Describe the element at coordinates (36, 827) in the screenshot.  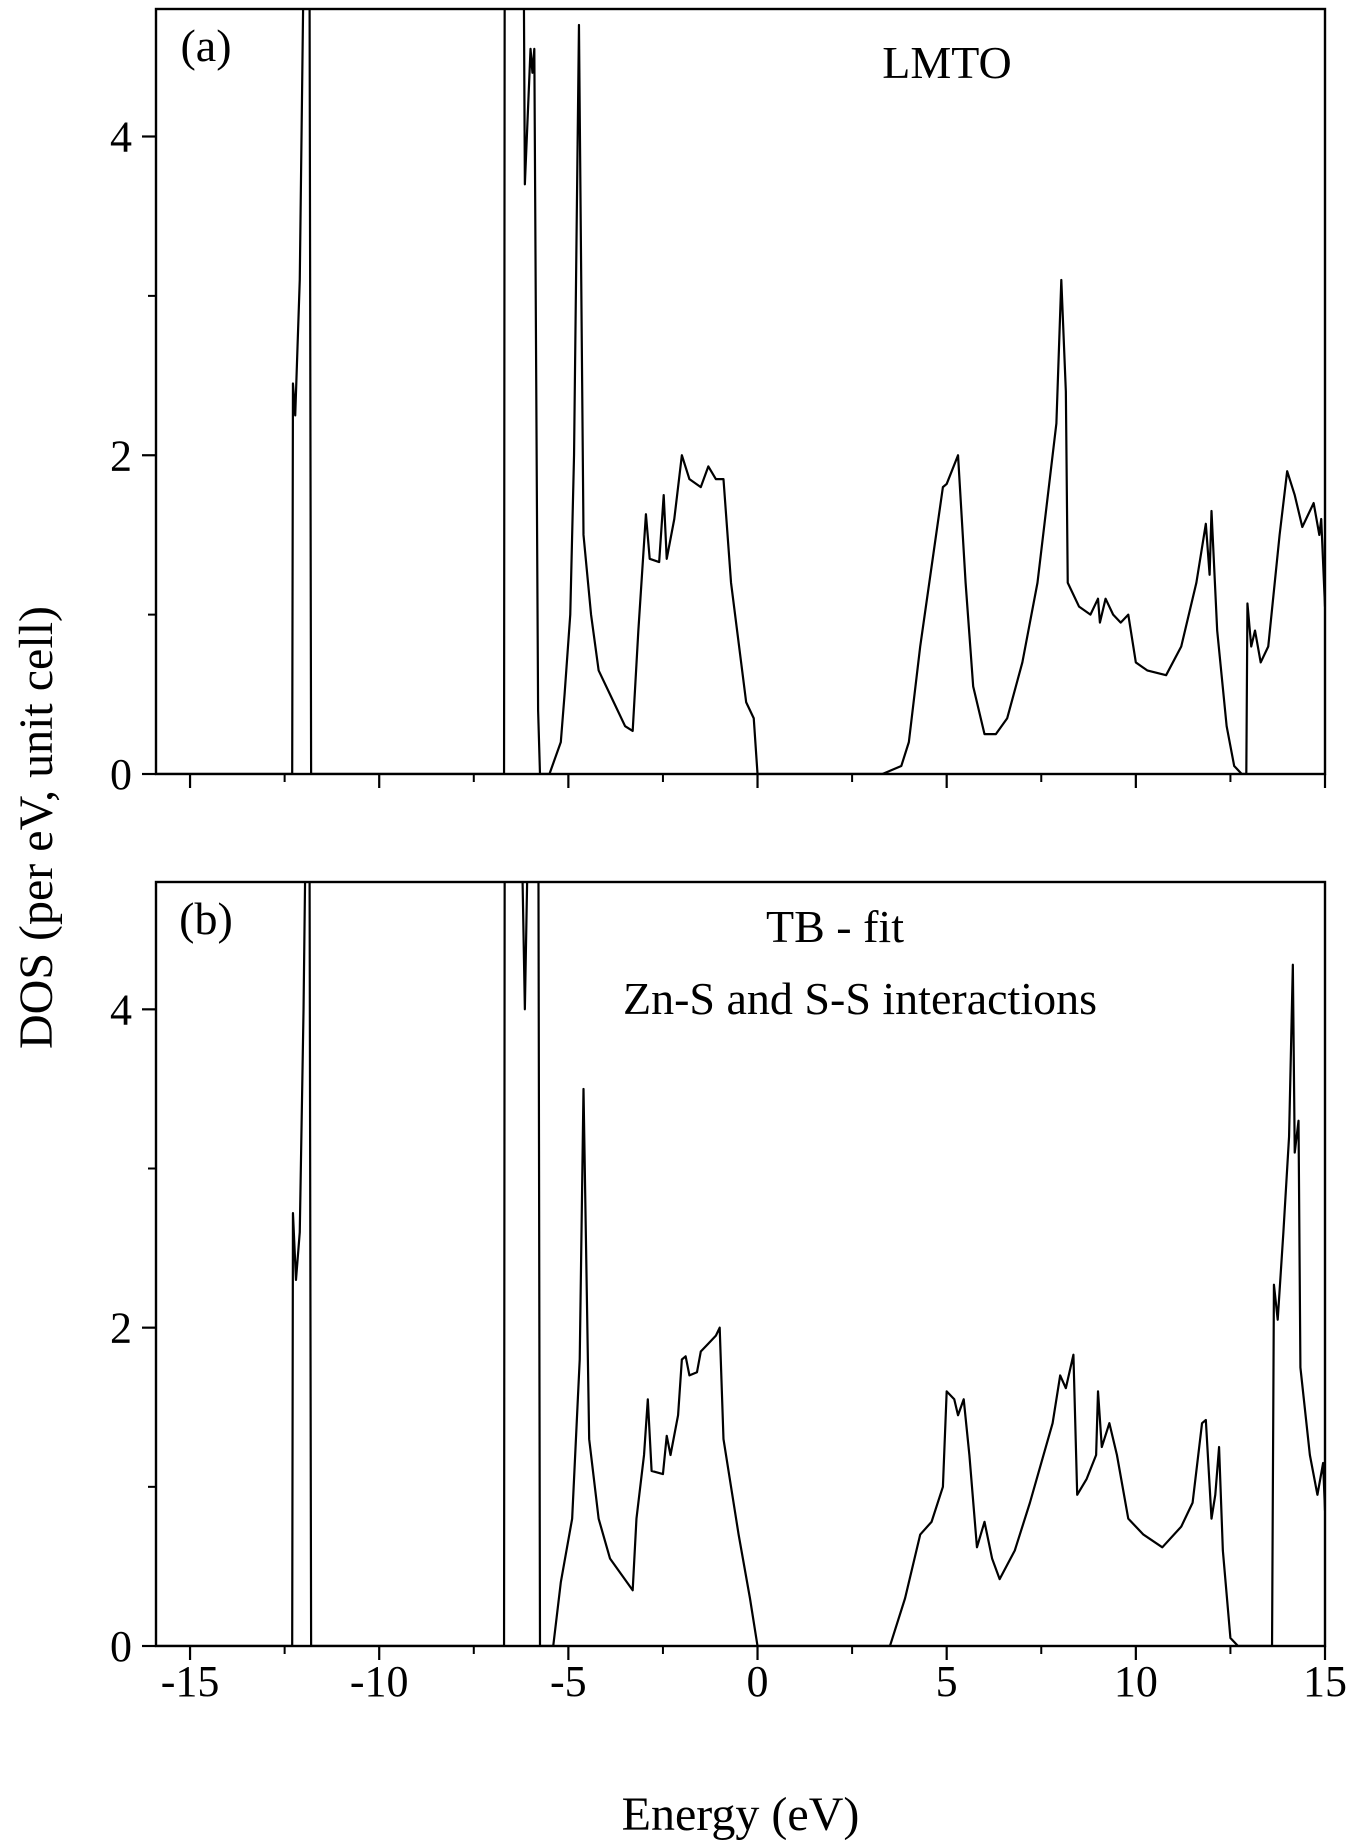
I see `y-axis-title: DOS (per eV, unit cell)` at that location.